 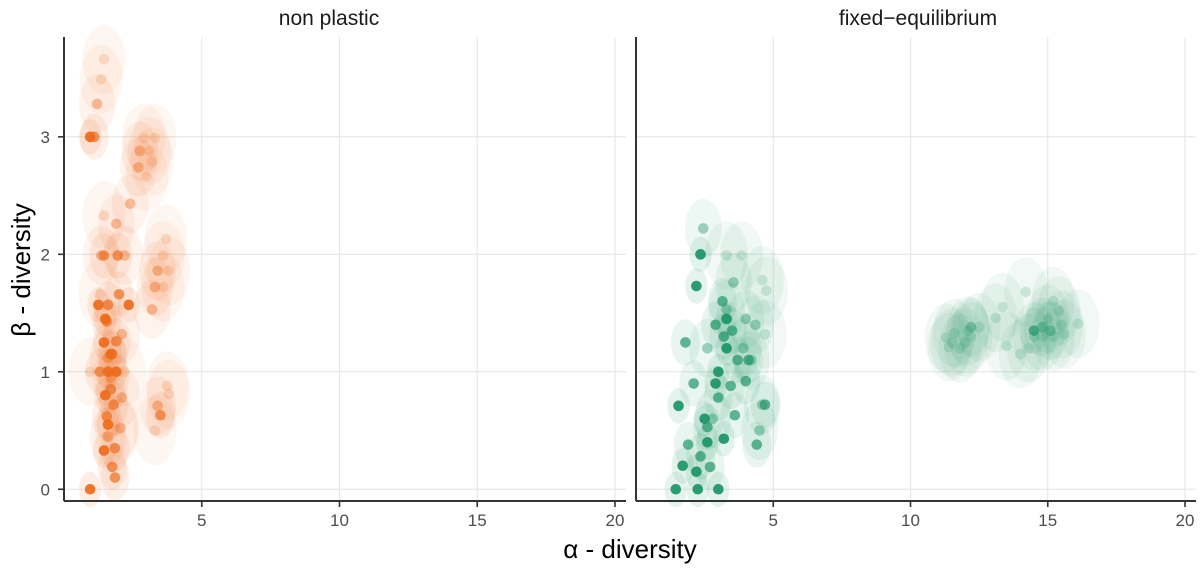 I want to click on density-left, so click(x=129, y=266).